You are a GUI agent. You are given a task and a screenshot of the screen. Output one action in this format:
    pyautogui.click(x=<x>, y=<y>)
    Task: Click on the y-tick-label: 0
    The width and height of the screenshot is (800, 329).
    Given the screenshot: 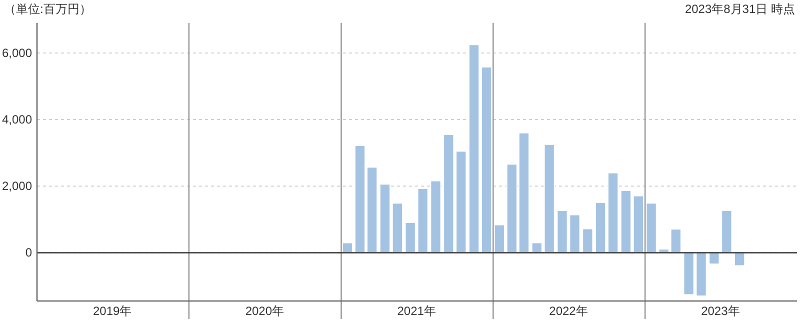 What is the action you would take?
    pyautogui.click(x=28, y=253)
    